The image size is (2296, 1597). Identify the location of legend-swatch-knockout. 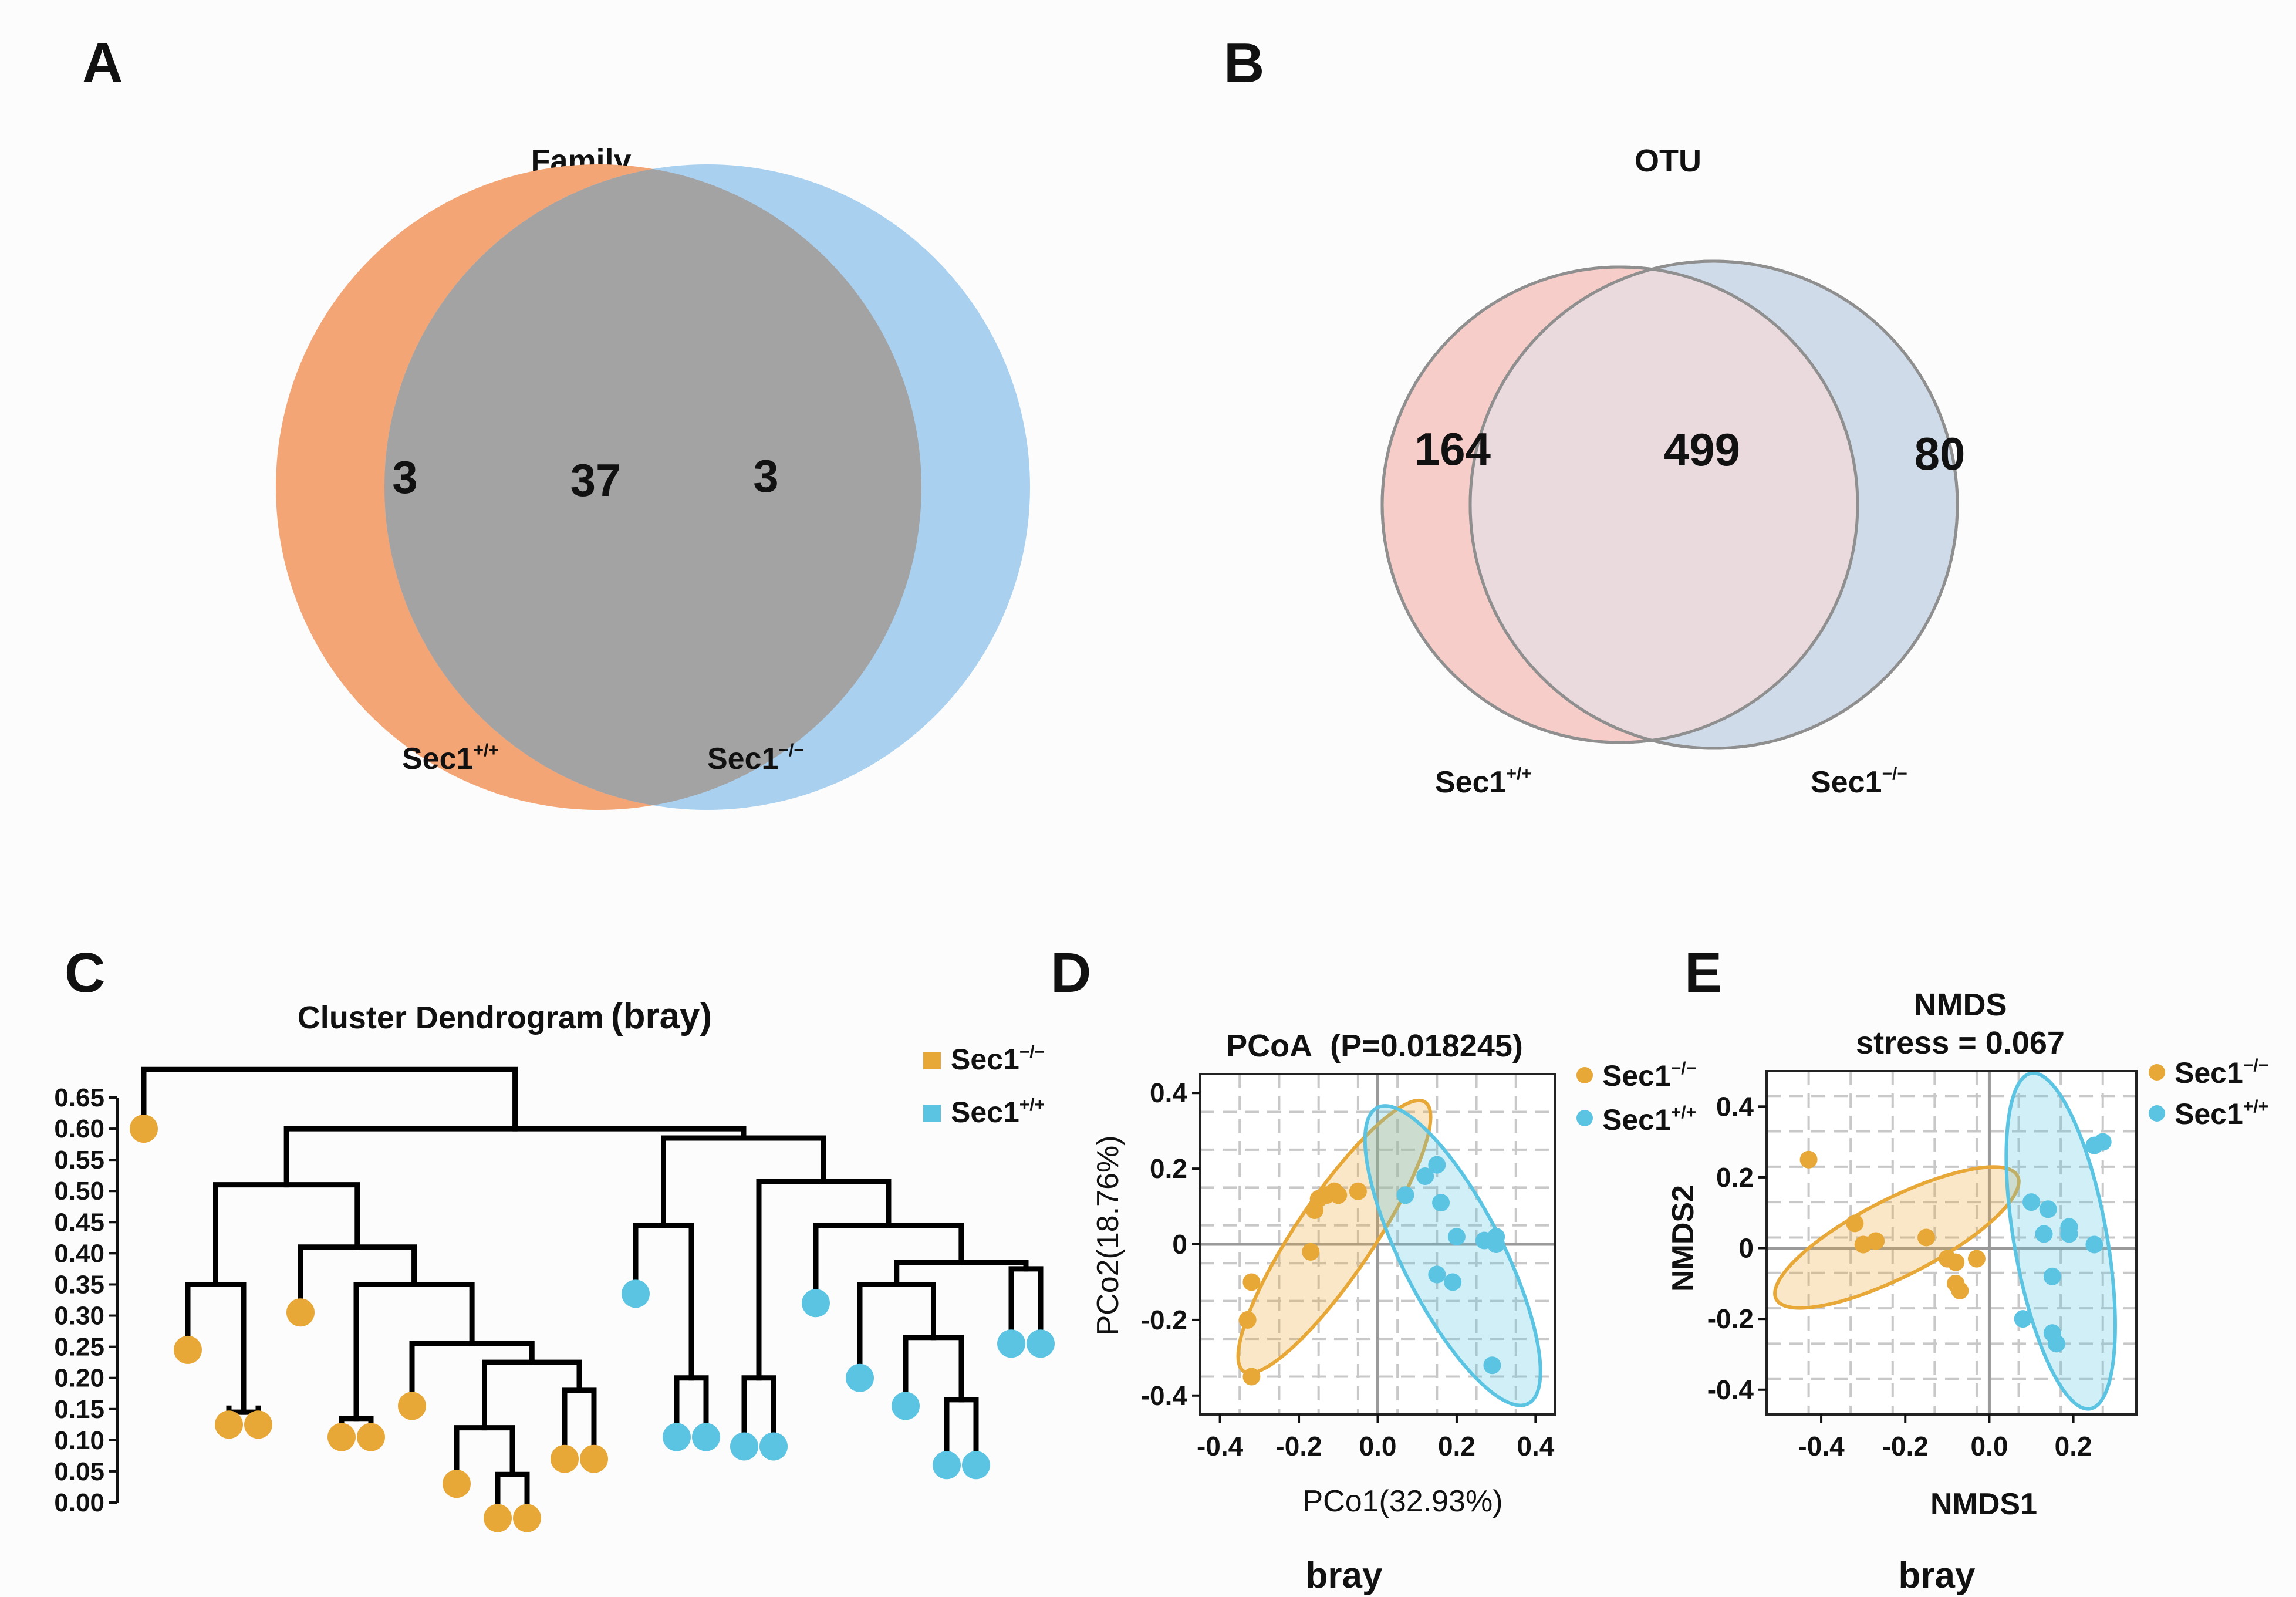
(932, 1060).